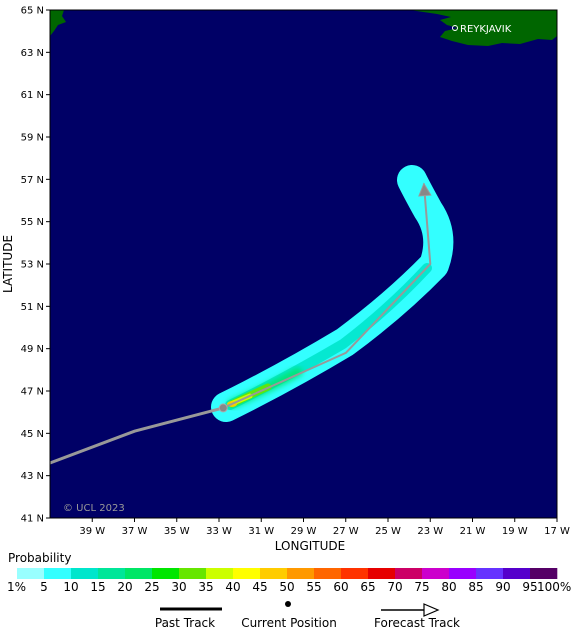 The width and height of the screenshot is (580, 639). Describe the element at coordinates (289, 623) in the screenshot. I see `current-position-label: Current Position` at that location.